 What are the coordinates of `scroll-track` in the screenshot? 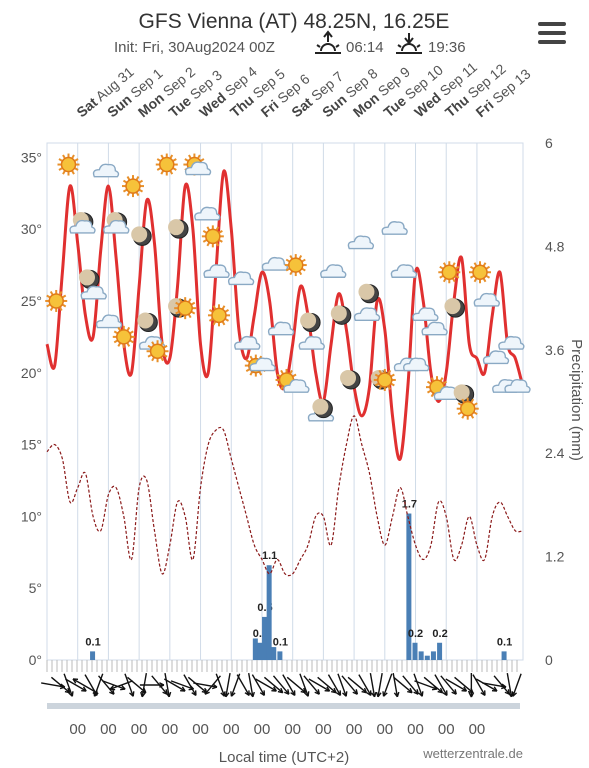 It's located at (283, 706).